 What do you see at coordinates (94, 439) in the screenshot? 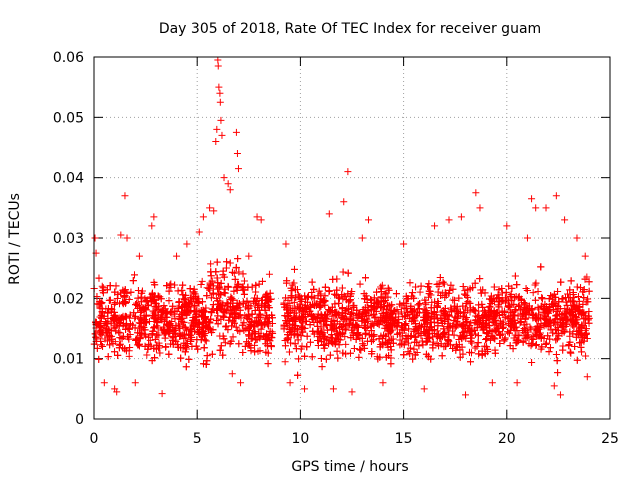
I see `x-tick-label: 0` at bounding box center [94, 439].